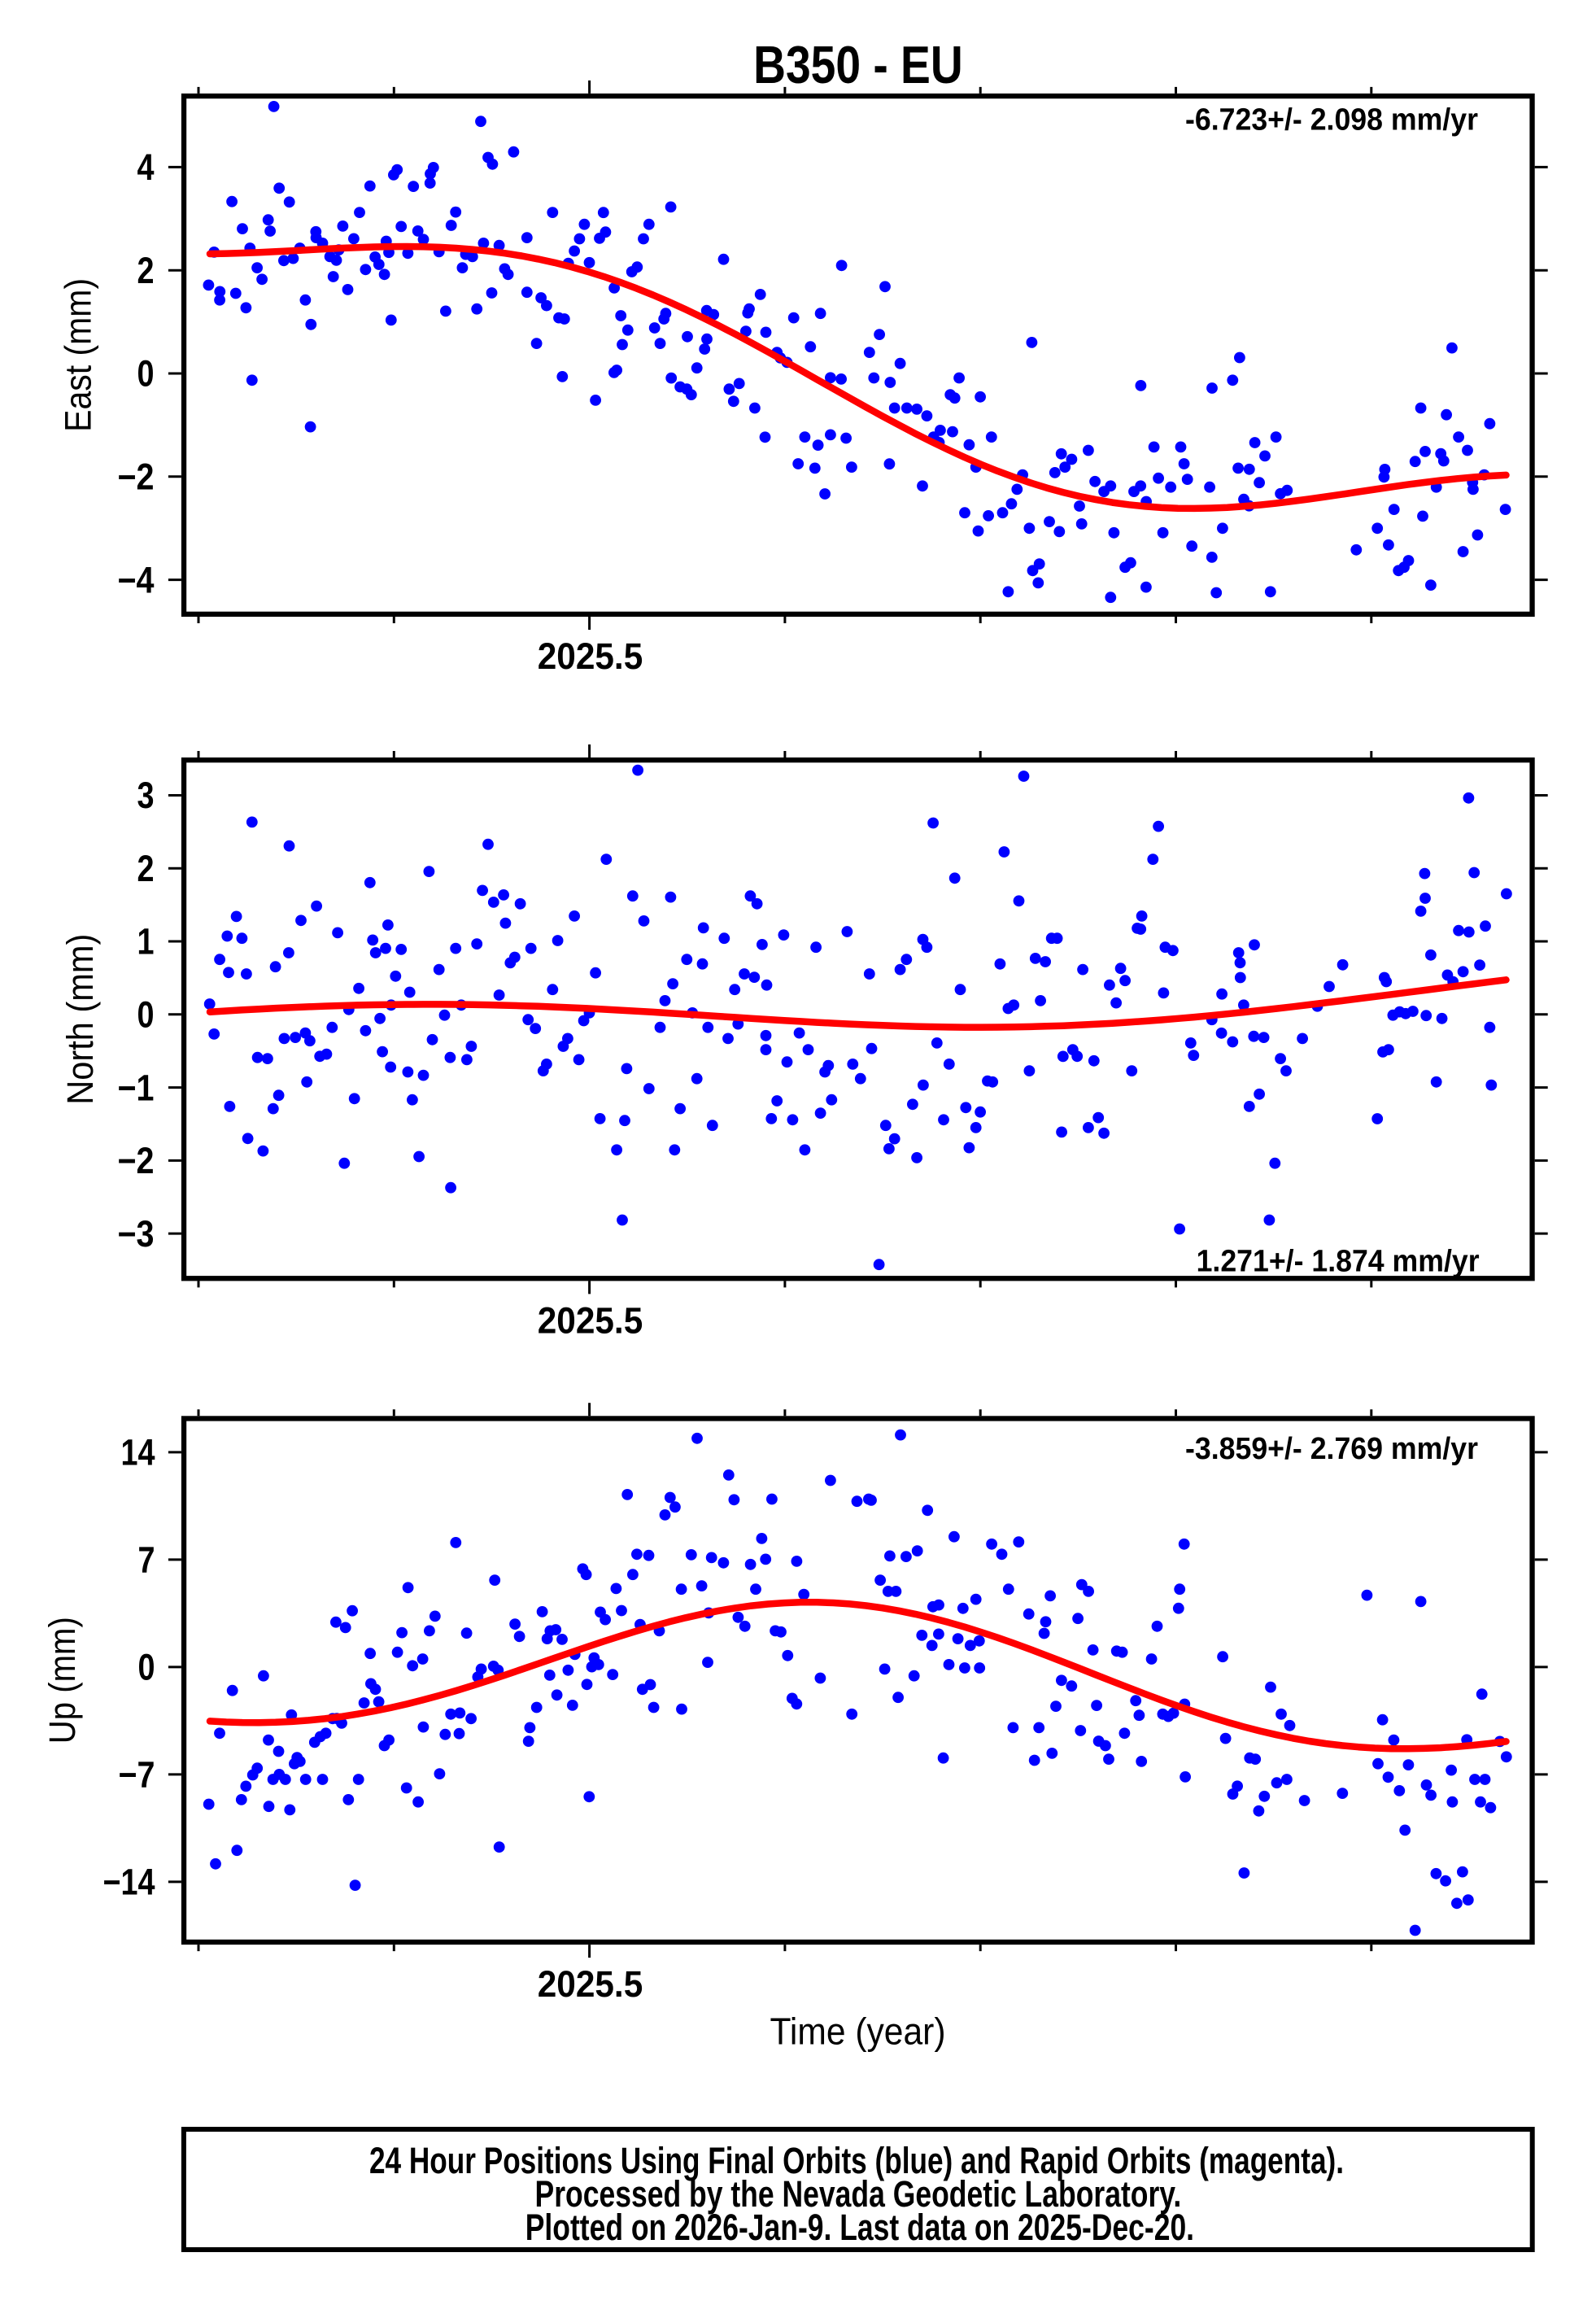  I want to click on svg-text: East (mm), so click(78, 355).